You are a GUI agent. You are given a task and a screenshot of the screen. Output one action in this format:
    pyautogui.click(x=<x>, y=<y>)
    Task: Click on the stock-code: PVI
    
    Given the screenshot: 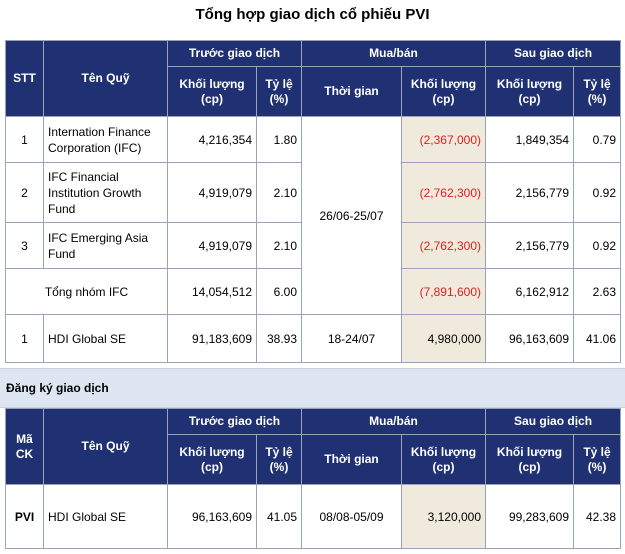 What is the action you would take?
    pyautogui.click(x=24, y=516)
    